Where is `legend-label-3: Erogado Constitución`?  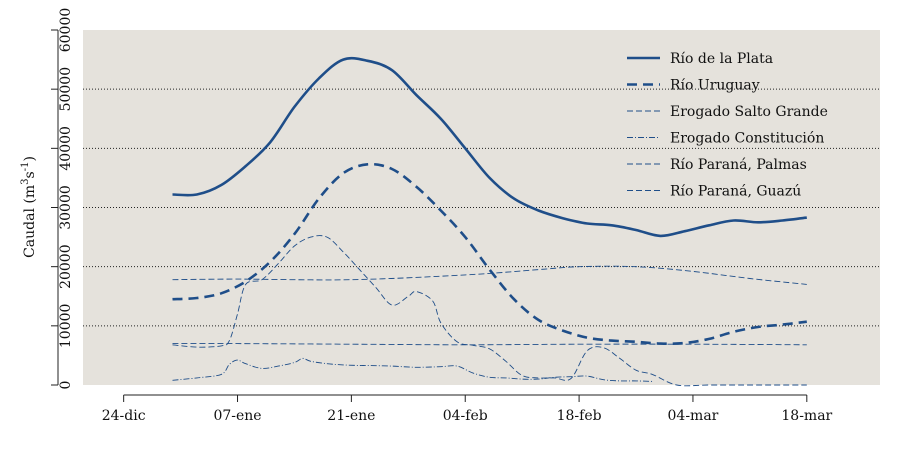 legend-label-3: Erogado Constitución is located at coordinates (747, 139).